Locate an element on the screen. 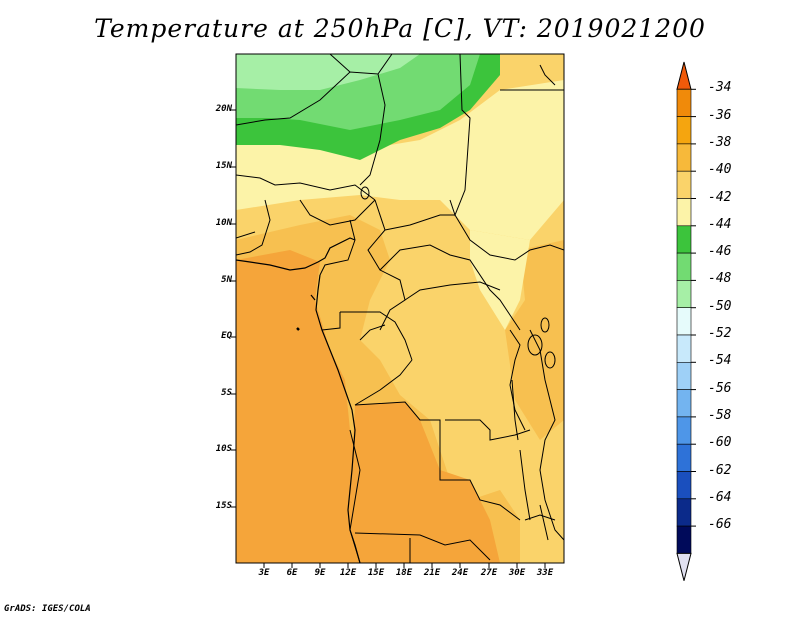 This screenshot has height=618, width=800. colorbar-top-arrow is located at coordinates (684, 75).